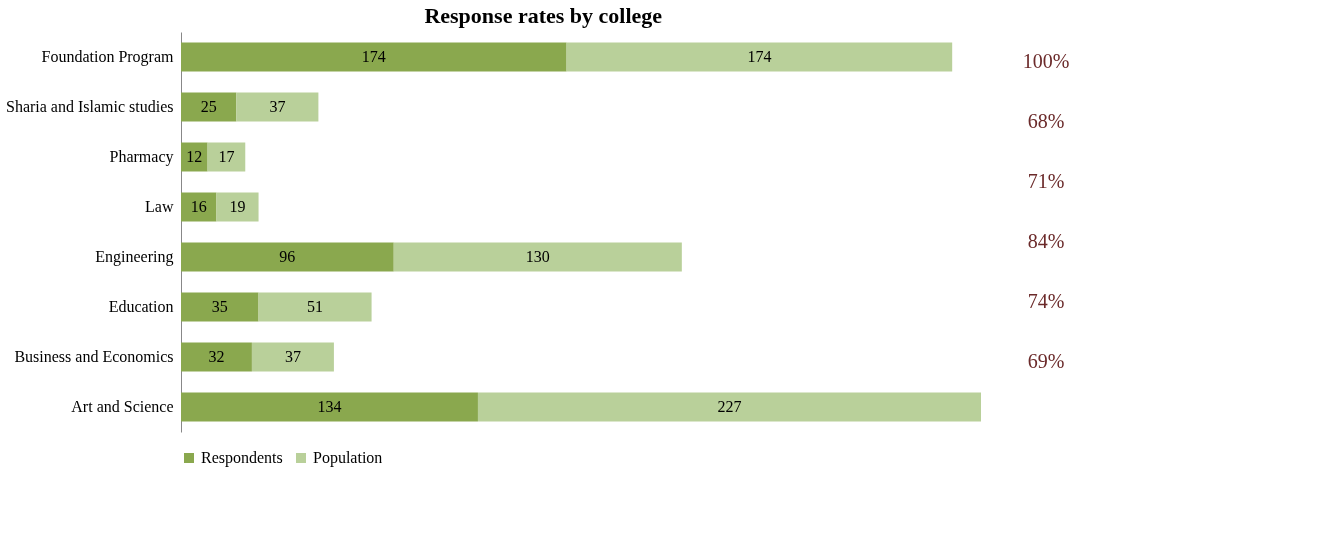 Image resolution: width=1338 pixels, height=546 pixels. I want to click on text: 84%, so click(1046, 241).